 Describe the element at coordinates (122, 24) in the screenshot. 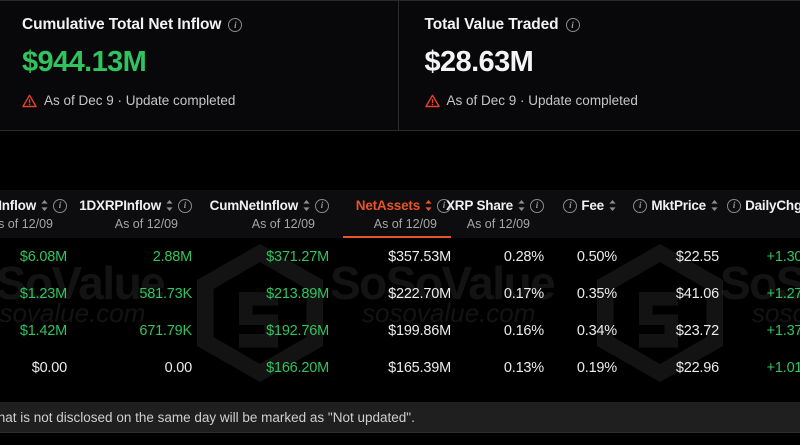

I see `page-title: Cumulative Total Net Inflow` at that location.